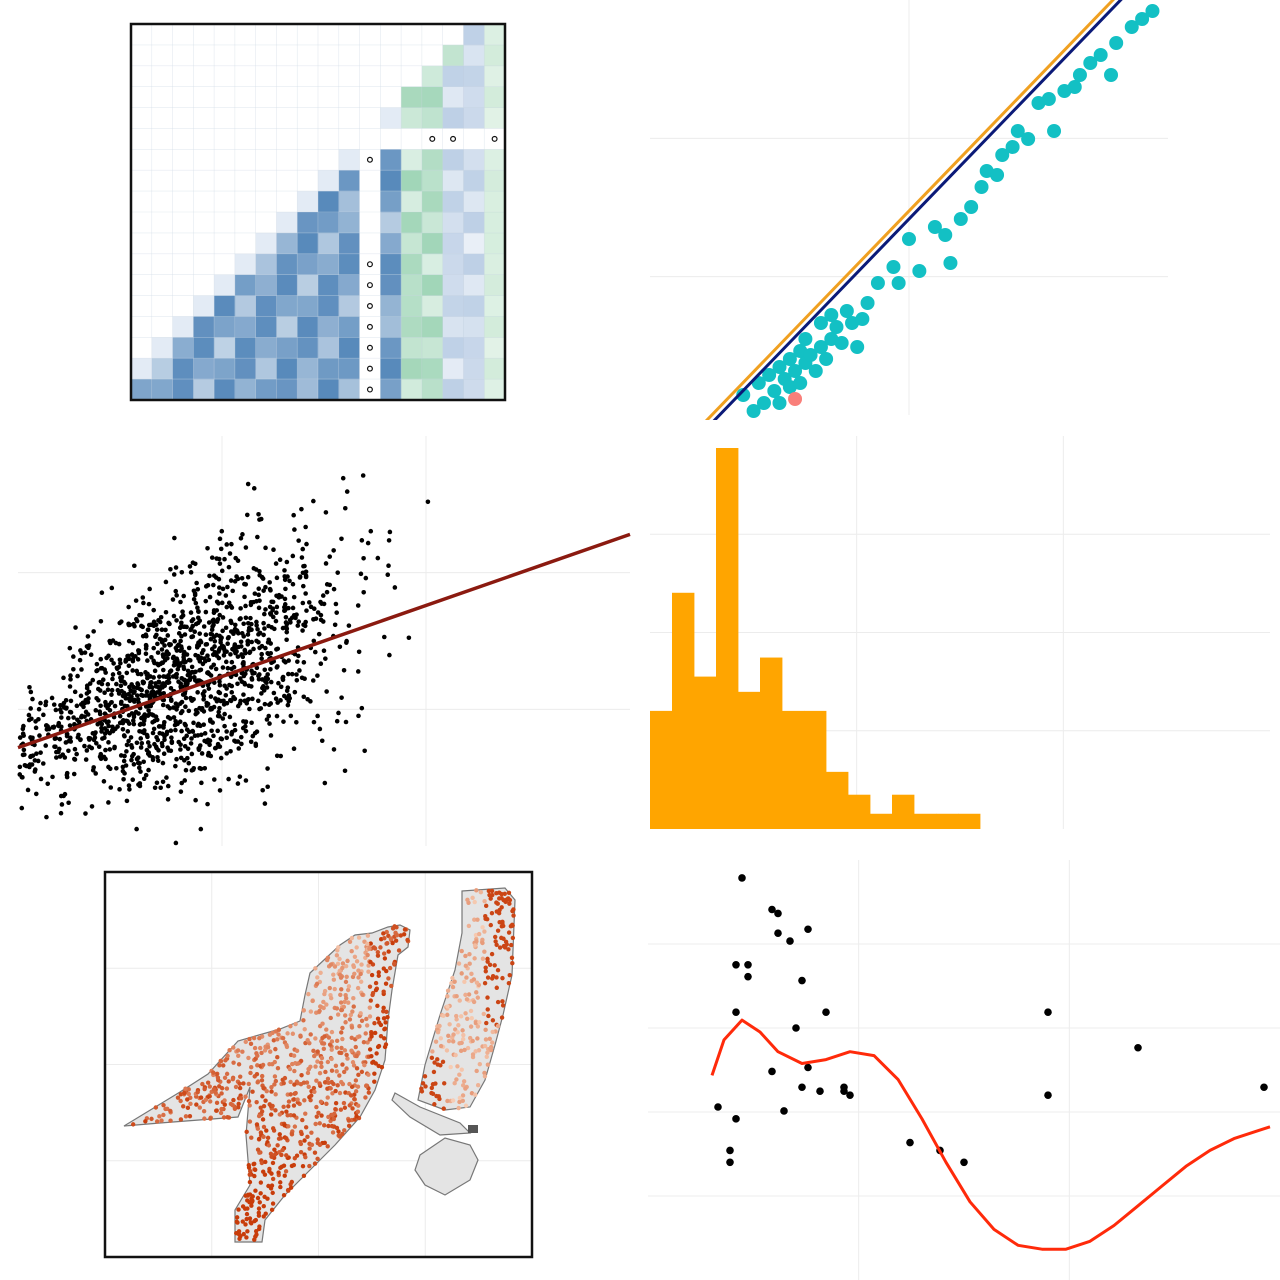 This screenshot has height=1280, width=1280. Describe the element at coordinates (369, 326) in the screenshot. I see `heatmap-marker` at that location.